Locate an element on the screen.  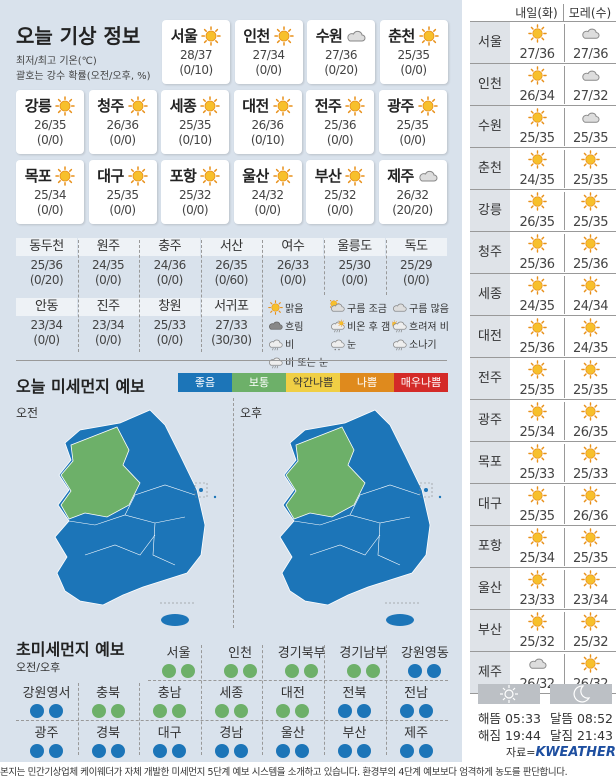
source-prefix: 자료= is located at coordinates (521, 752).